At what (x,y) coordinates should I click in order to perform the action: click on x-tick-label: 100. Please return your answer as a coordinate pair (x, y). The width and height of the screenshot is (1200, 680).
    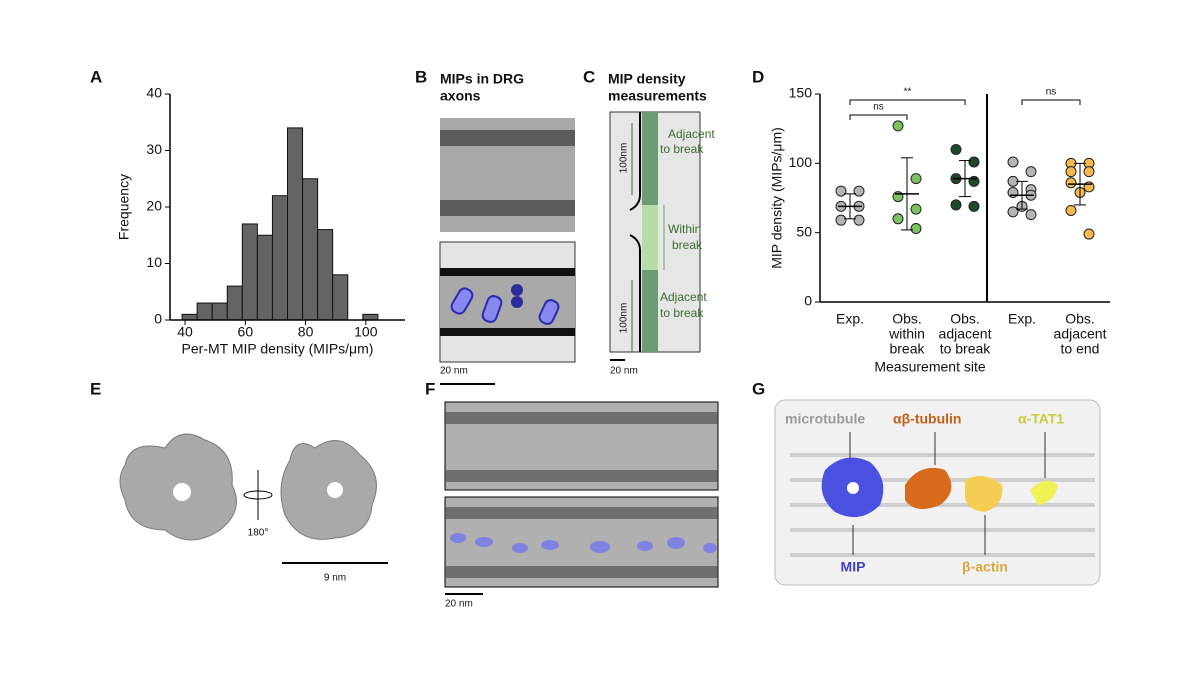
    Looking at the image, I should click on (366, 332).